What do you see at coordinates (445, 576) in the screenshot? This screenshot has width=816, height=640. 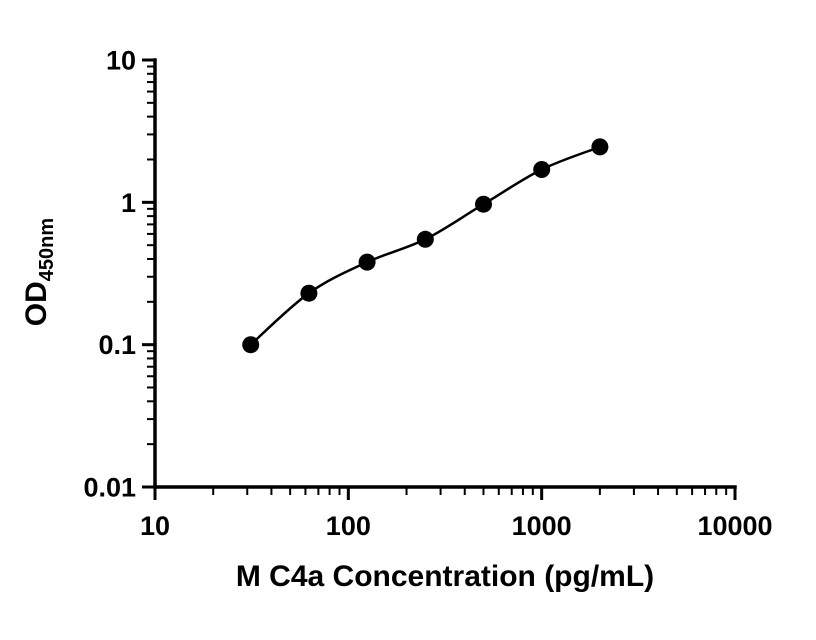 I see `x-axis-title: M C4a Concentration (pg/mL)` at bounding box center [445, 576].